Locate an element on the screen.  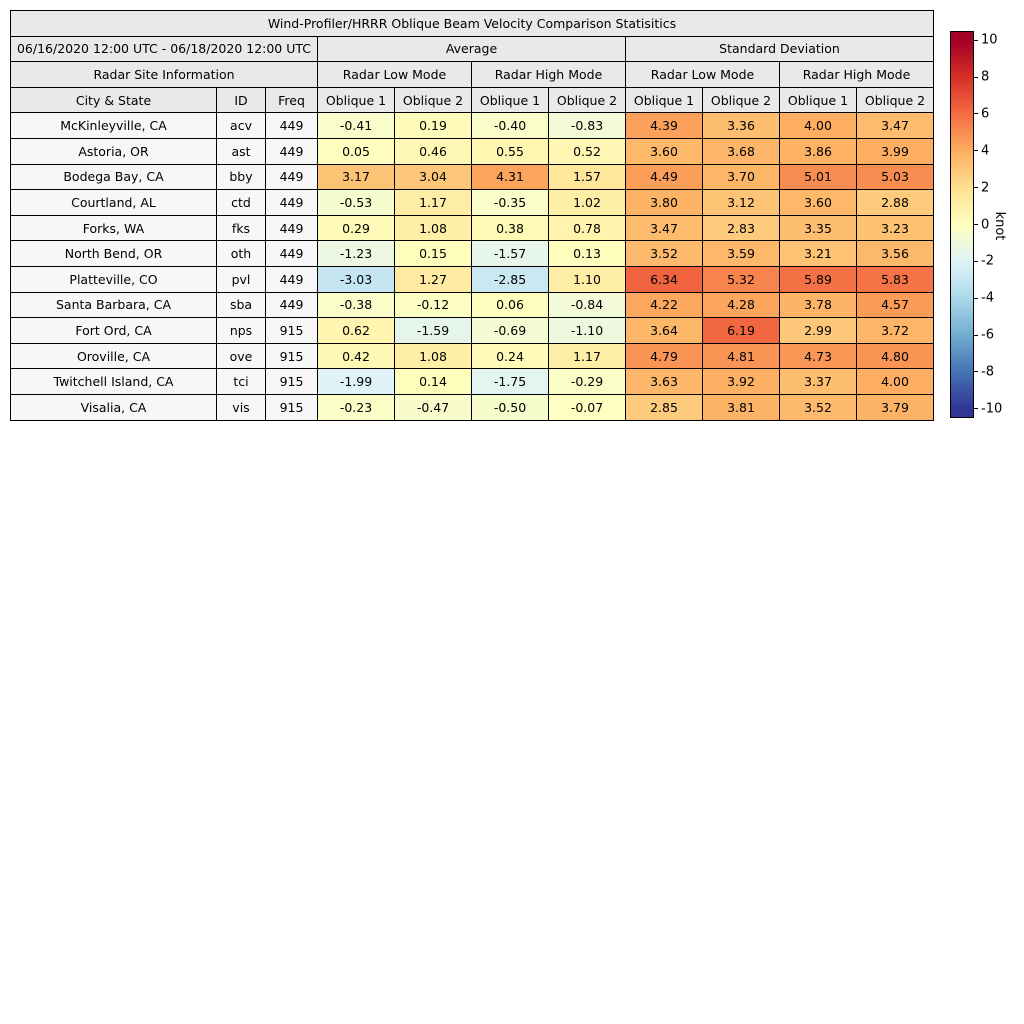
value-cell: -0.35 is located at coordinates (510, 202).